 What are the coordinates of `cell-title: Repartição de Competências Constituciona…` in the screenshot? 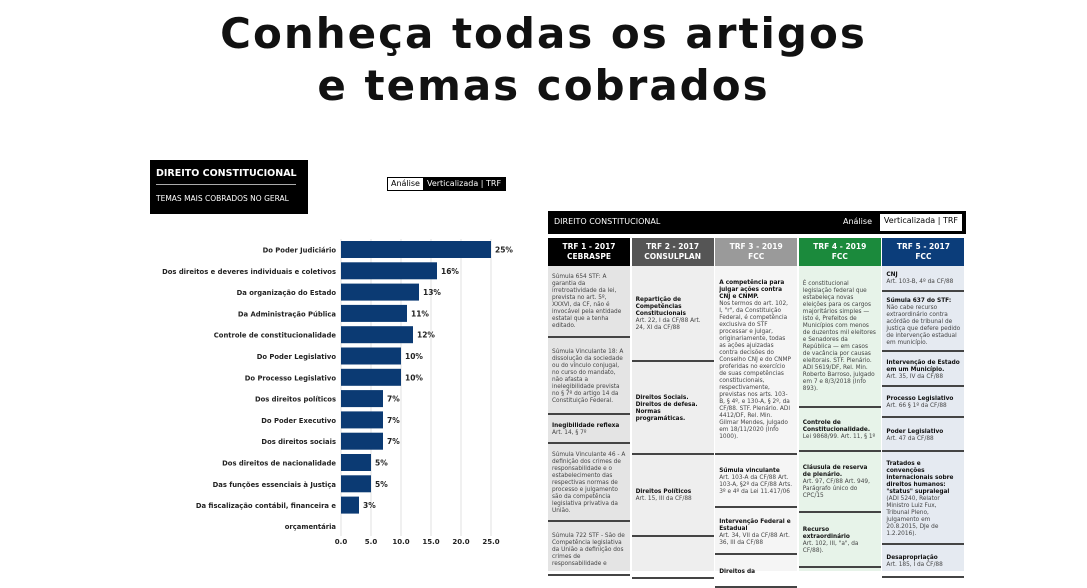 It's located at (660, 306).